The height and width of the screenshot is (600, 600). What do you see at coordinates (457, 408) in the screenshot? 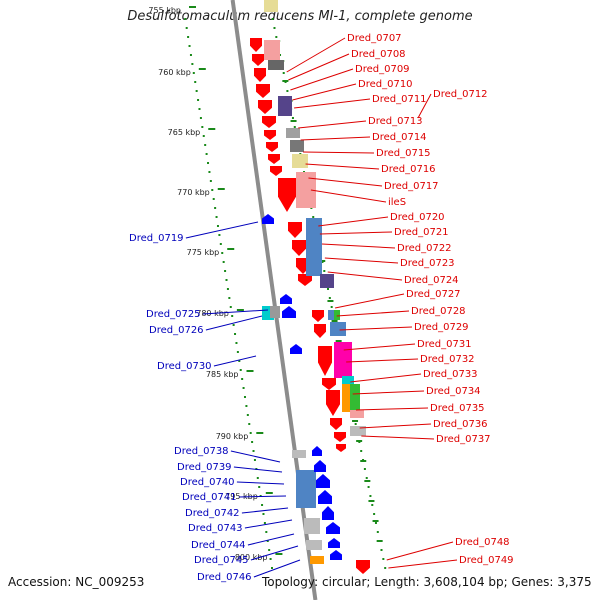
I see `gene-label-dred_0735: Dred_0735` at bounding box center [457, 408].